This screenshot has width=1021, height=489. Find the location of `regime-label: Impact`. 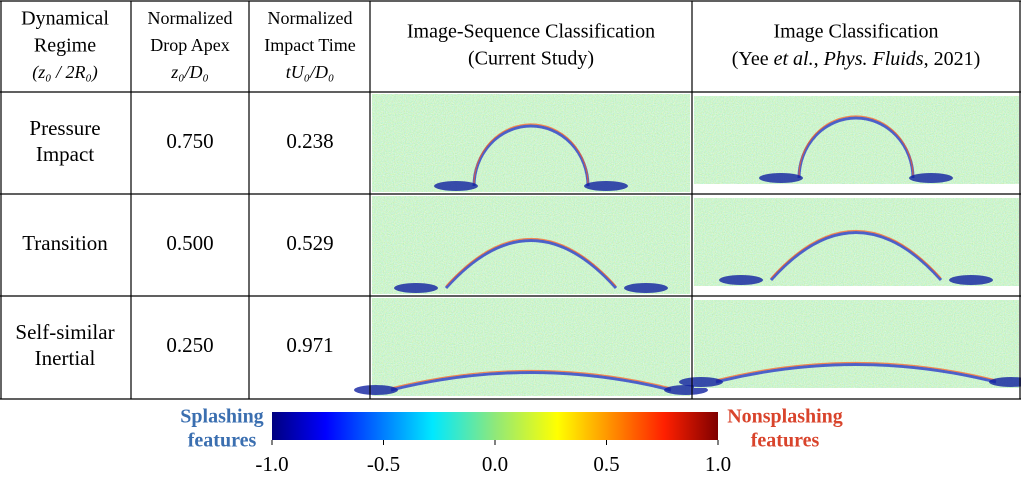

regime-label: Impact is located at coordinates (65, 154).